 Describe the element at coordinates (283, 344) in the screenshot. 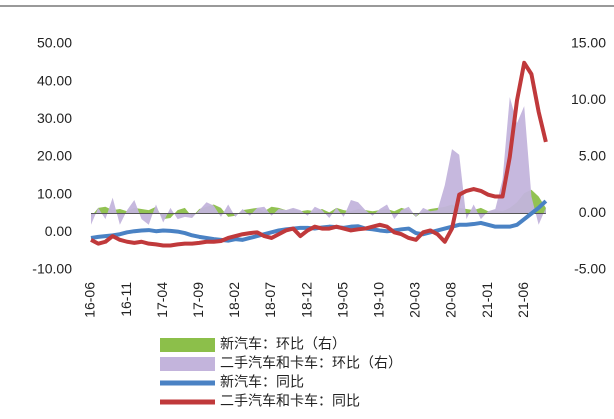

I see `legend-label: 新汽车：环比（右）` at that location.